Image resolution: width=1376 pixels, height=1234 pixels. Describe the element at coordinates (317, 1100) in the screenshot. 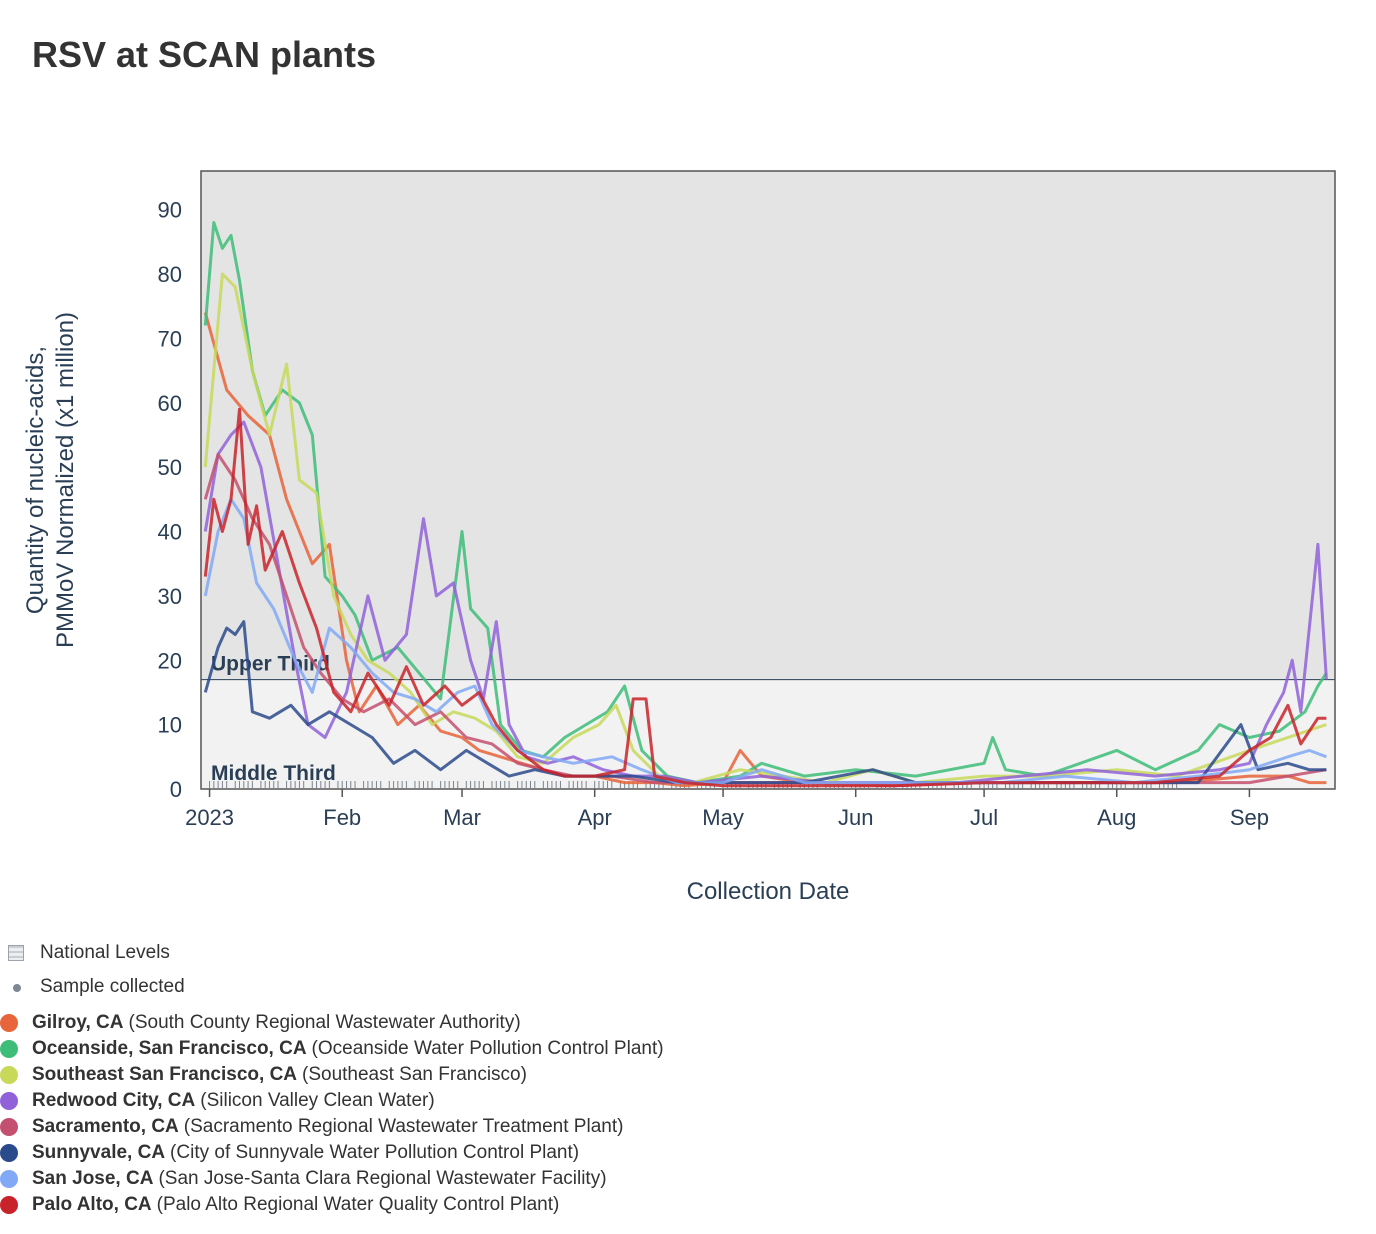

I see `legend-facility-name: (Silicon Valley Clean Water)` at that location.